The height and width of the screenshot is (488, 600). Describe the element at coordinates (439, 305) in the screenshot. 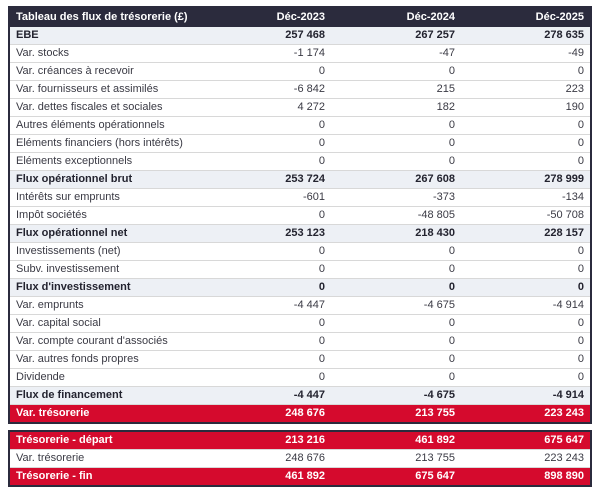

I see `row-value: -4 675` at that location.